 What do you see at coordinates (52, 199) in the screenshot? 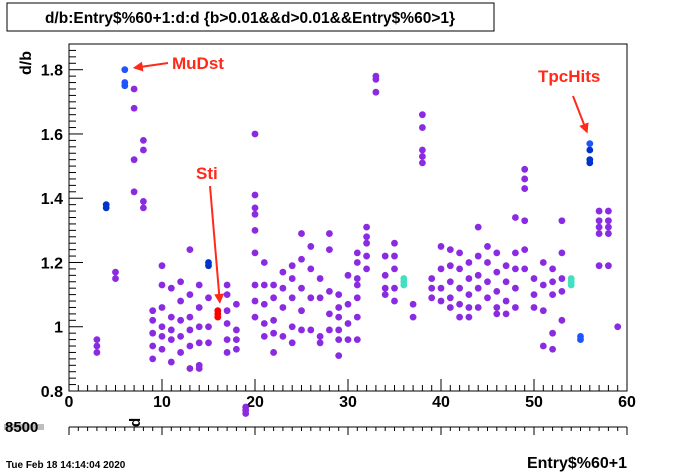
I see `y-tick-label: 1.4` at bounding box center [52, 199].